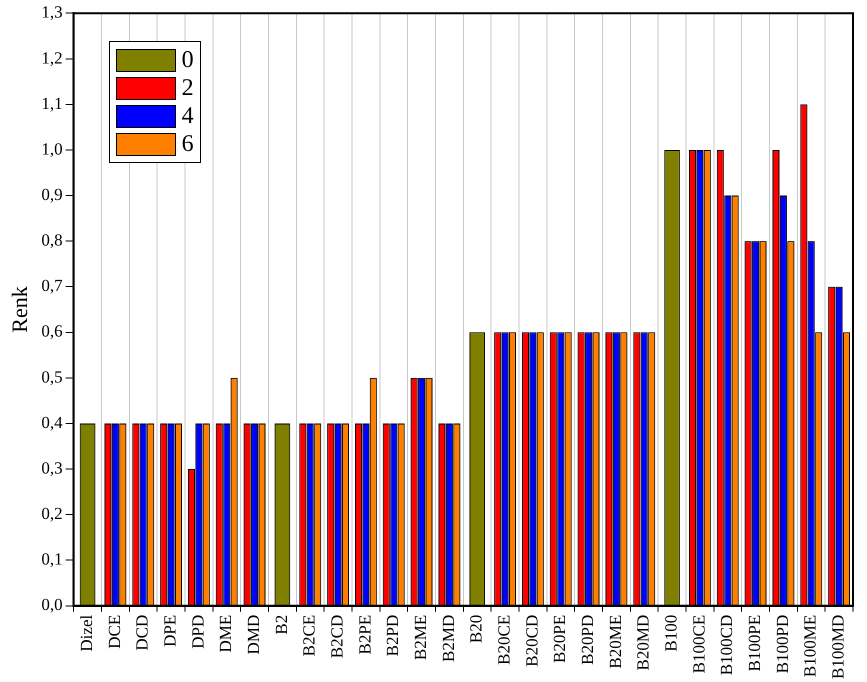 The width and height of the screenshot is (867, 682). What do you see at coordinates (420, 637) in the screenshot?
I see `x-tick-label: B2ME` at bounding box center [420, 637].